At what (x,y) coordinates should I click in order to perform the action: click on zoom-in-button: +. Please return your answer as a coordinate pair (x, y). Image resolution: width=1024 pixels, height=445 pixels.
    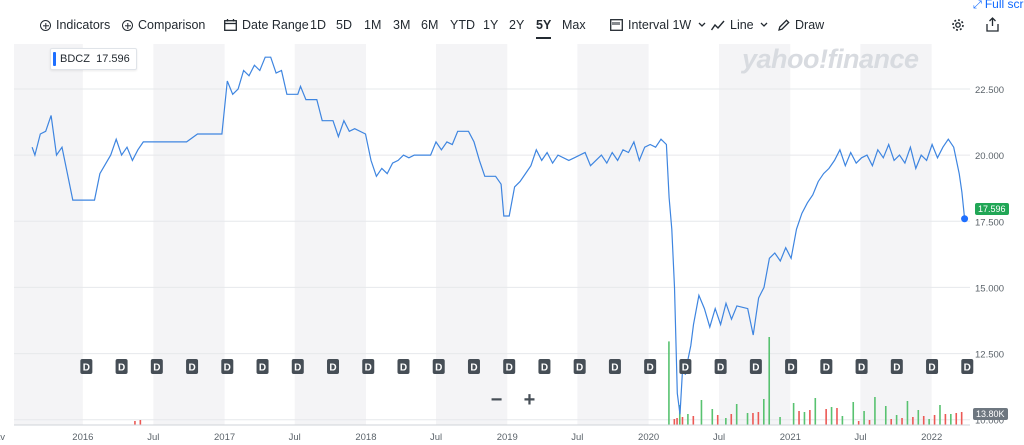
    Looking at the image, I should click on (529, 400).